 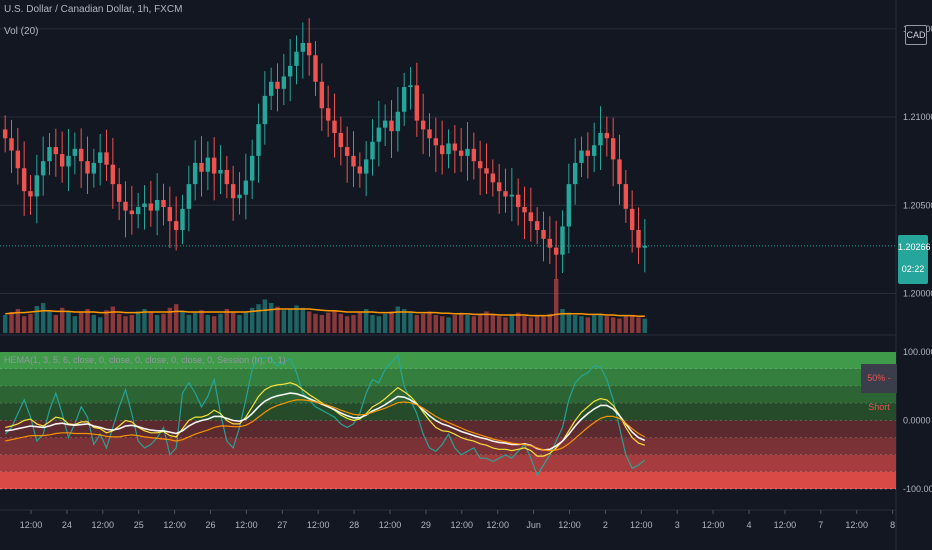 I want to click on time-tick-label: 3, so click(x=677, y=525).